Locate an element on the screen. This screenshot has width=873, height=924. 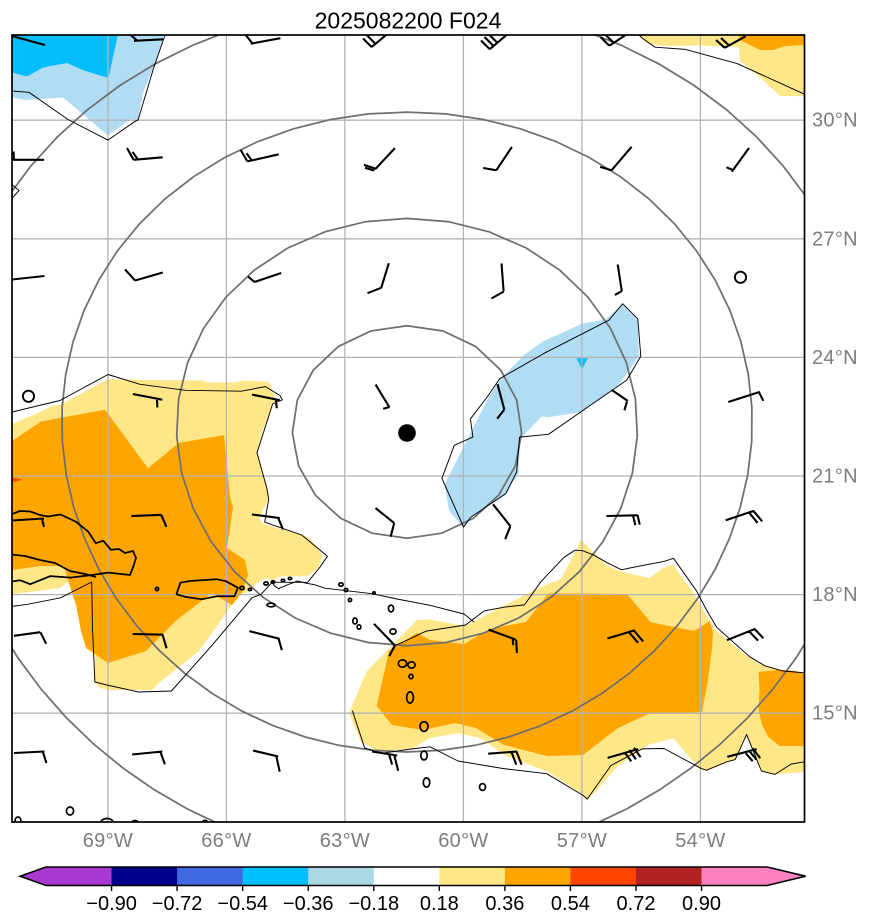
svg-text: 0.90 is located at coordinates (701, 904).